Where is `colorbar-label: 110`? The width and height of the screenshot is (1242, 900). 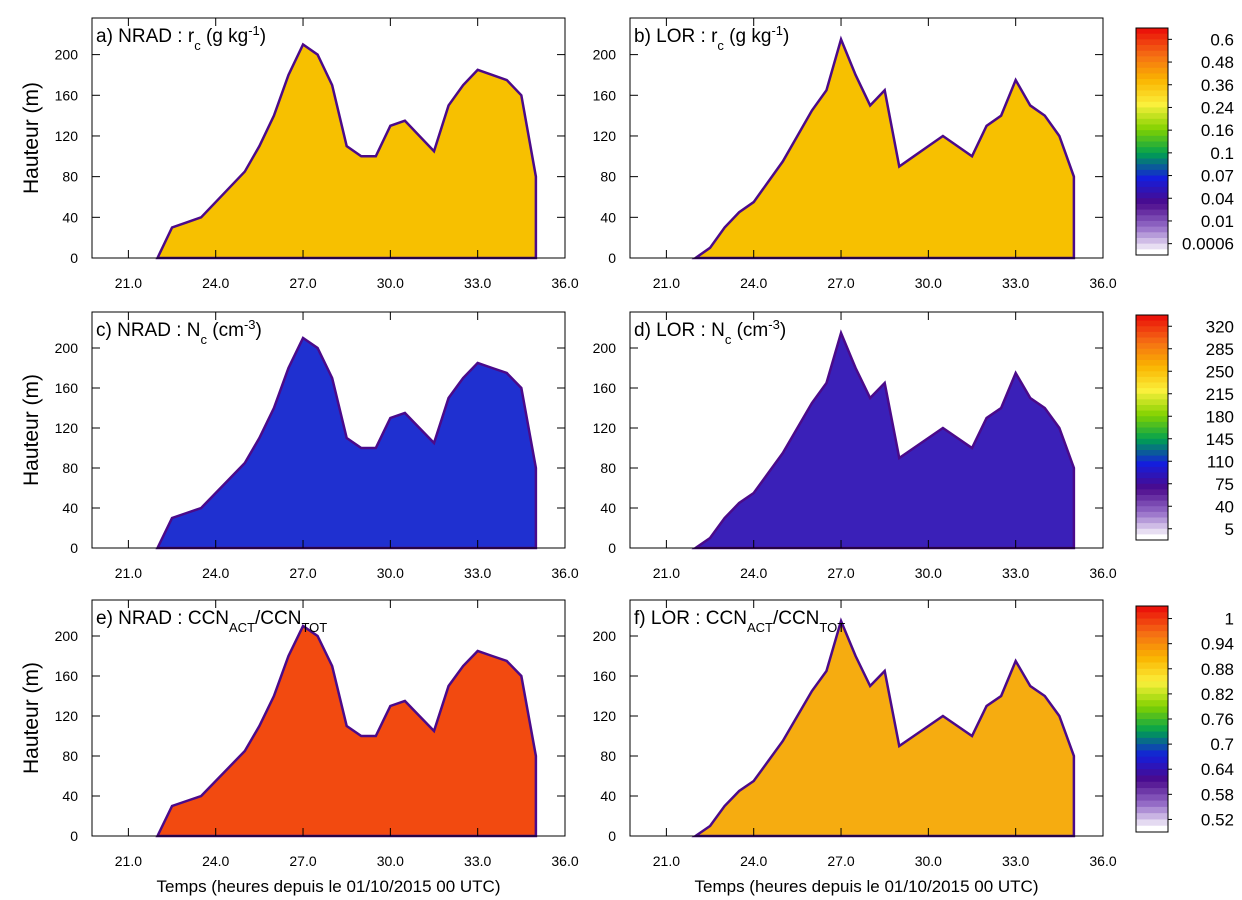
colorbar-label: 110 is located at coordinates (1220, 461).